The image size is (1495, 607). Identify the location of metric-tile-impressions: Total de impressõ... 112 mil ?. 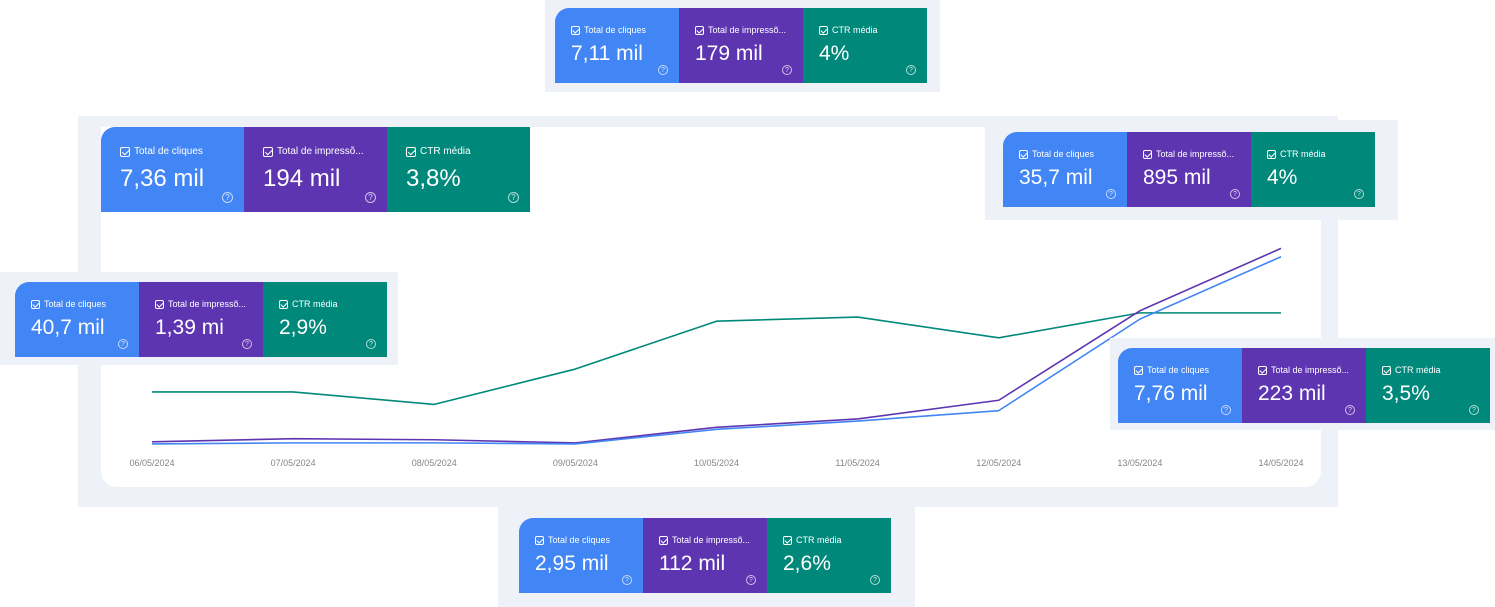
(705, 555).